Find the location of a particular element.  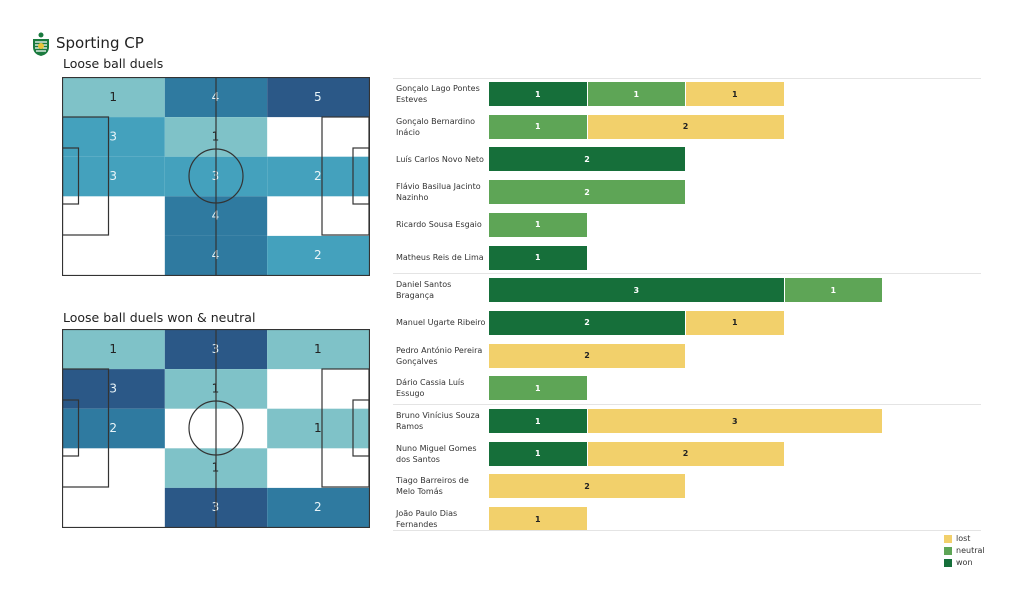

player-name: Gonçalo Lago Pontes Esteves is located at coordinates (438, 94).